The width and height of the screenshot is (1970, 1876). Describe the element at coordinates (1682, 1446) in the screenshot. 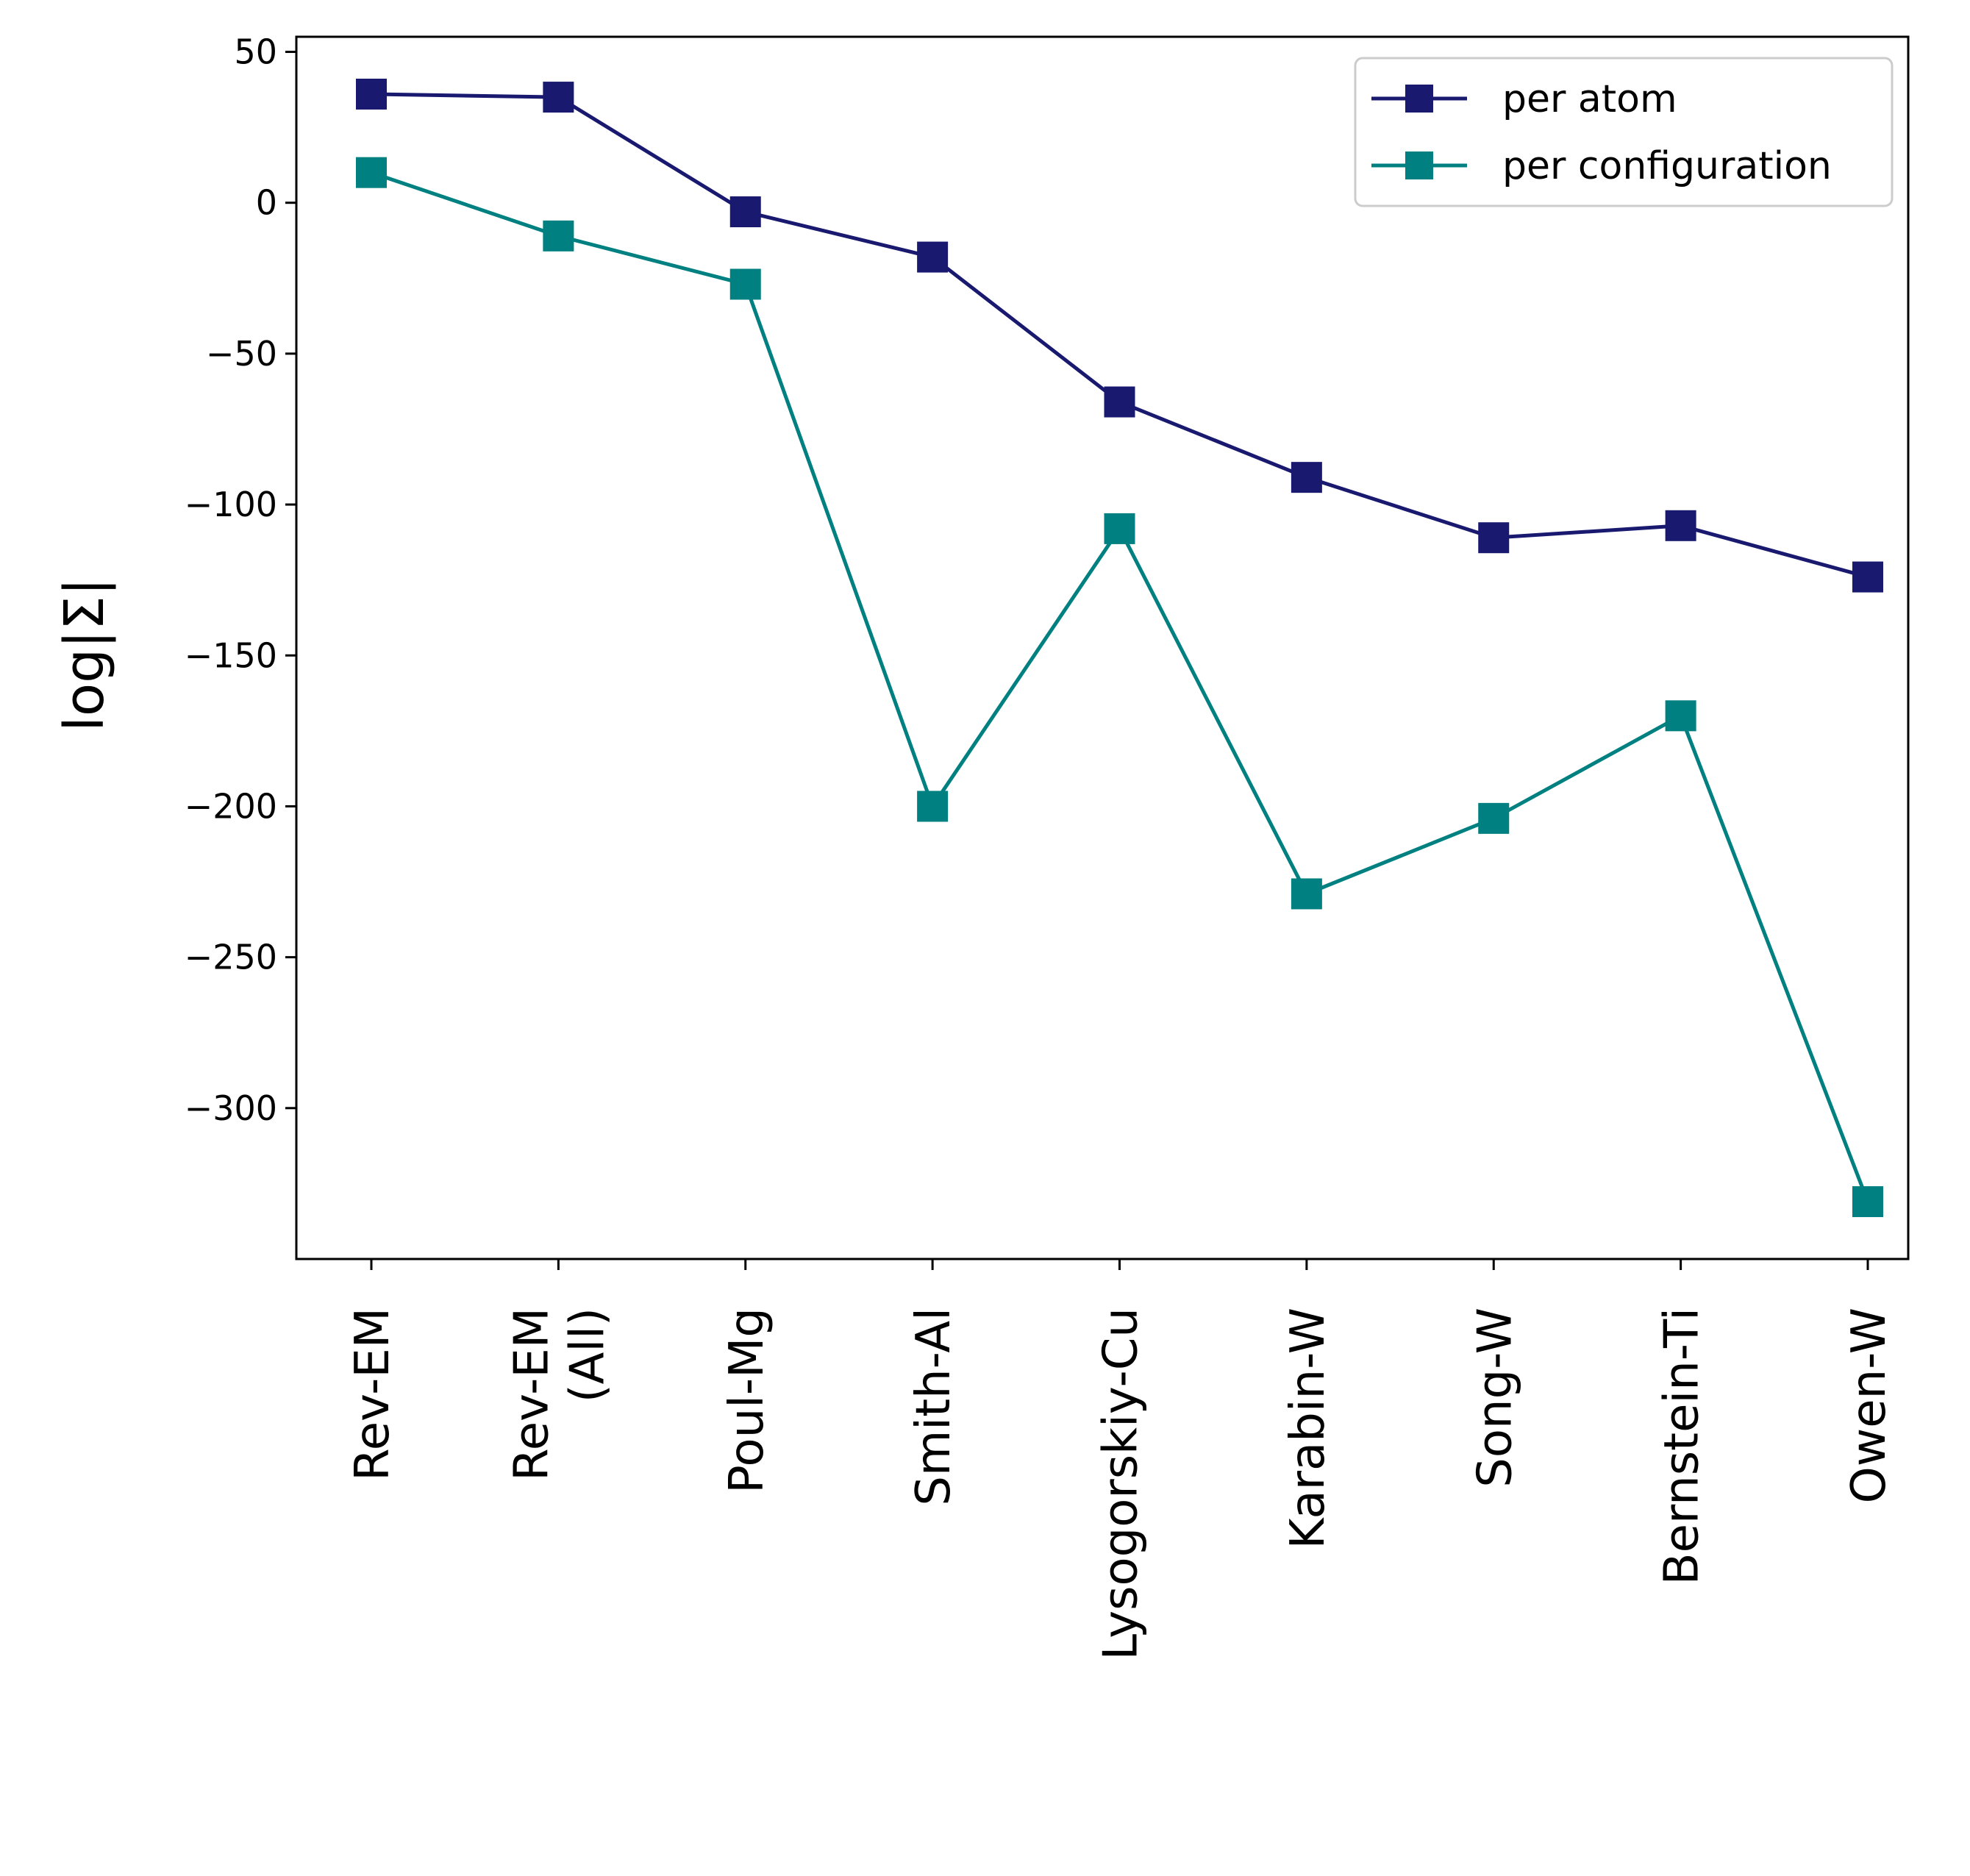

I see `x-tick-label: Bernstein-Ti` at that location.